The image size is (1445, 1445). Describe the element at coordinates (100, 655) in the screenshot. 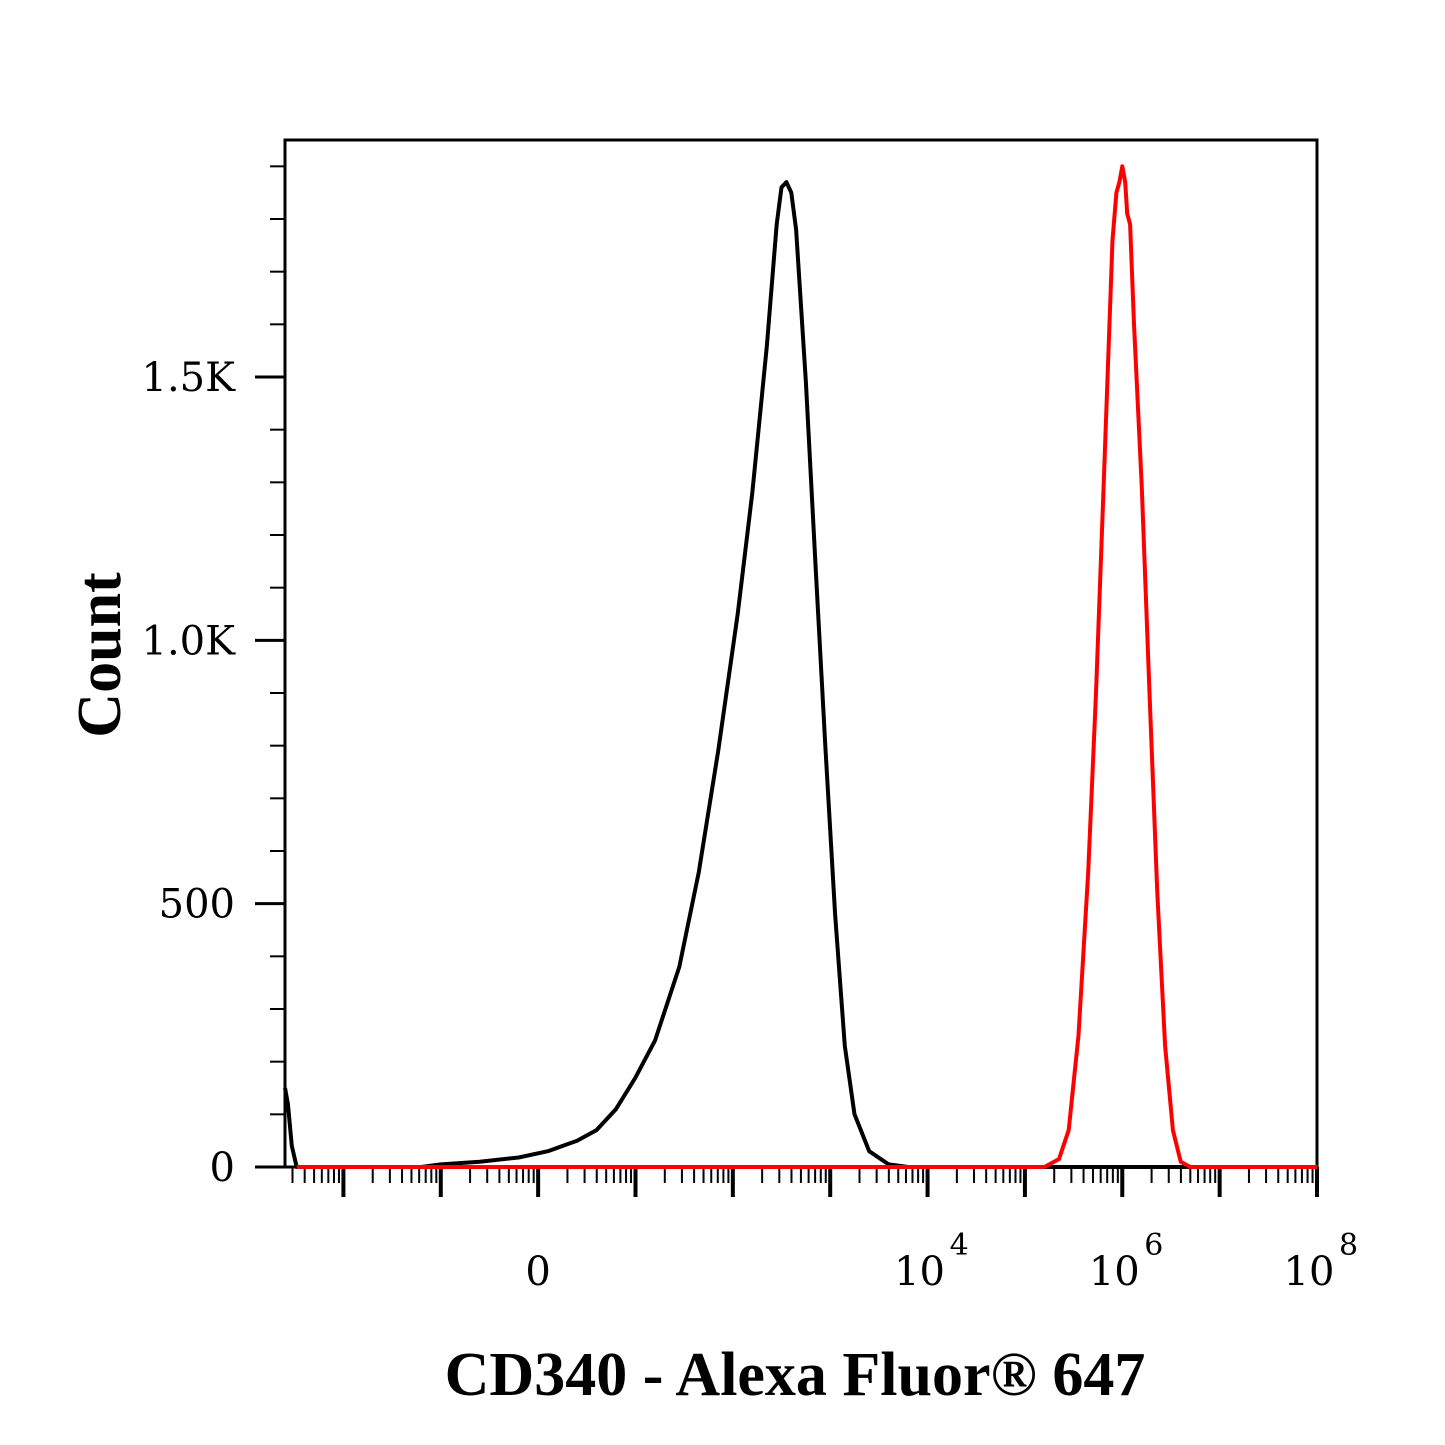

I see `y-axis-title: Count` at that location.